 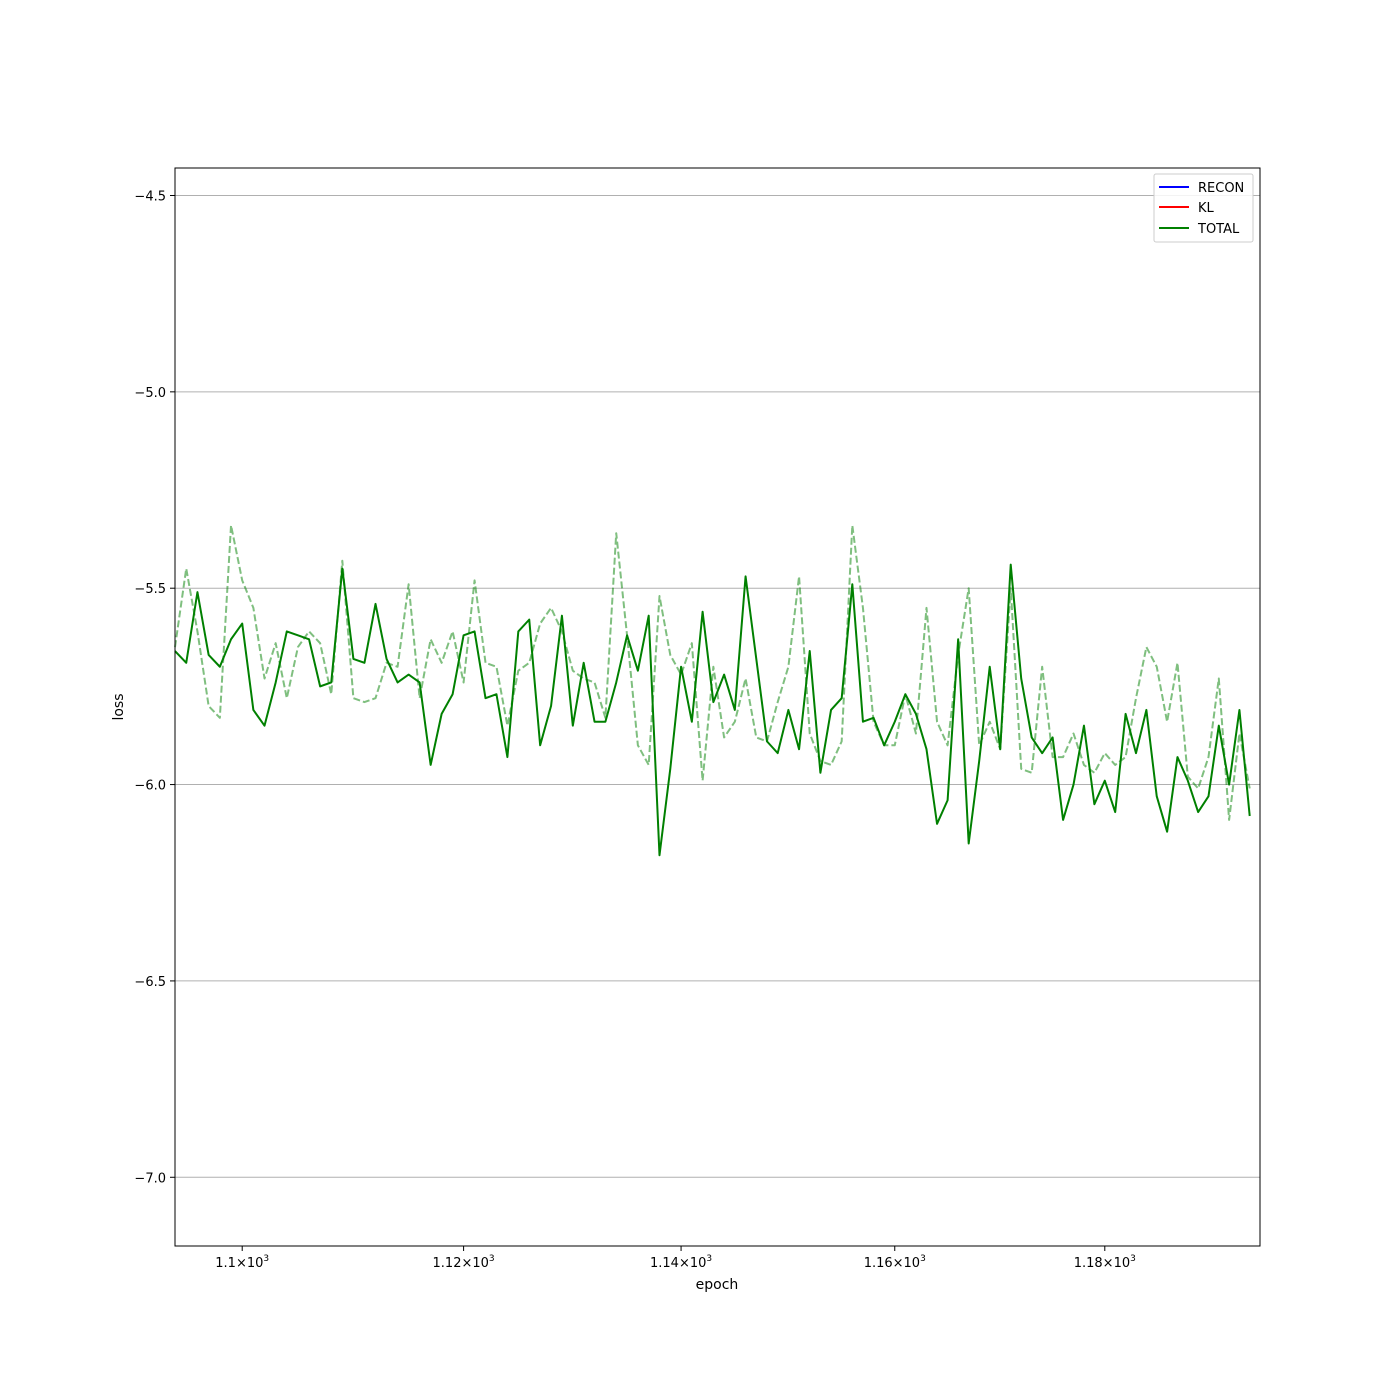 I want to click on x-tick-mantissa: 1.1, so click(x=225, y=1263).